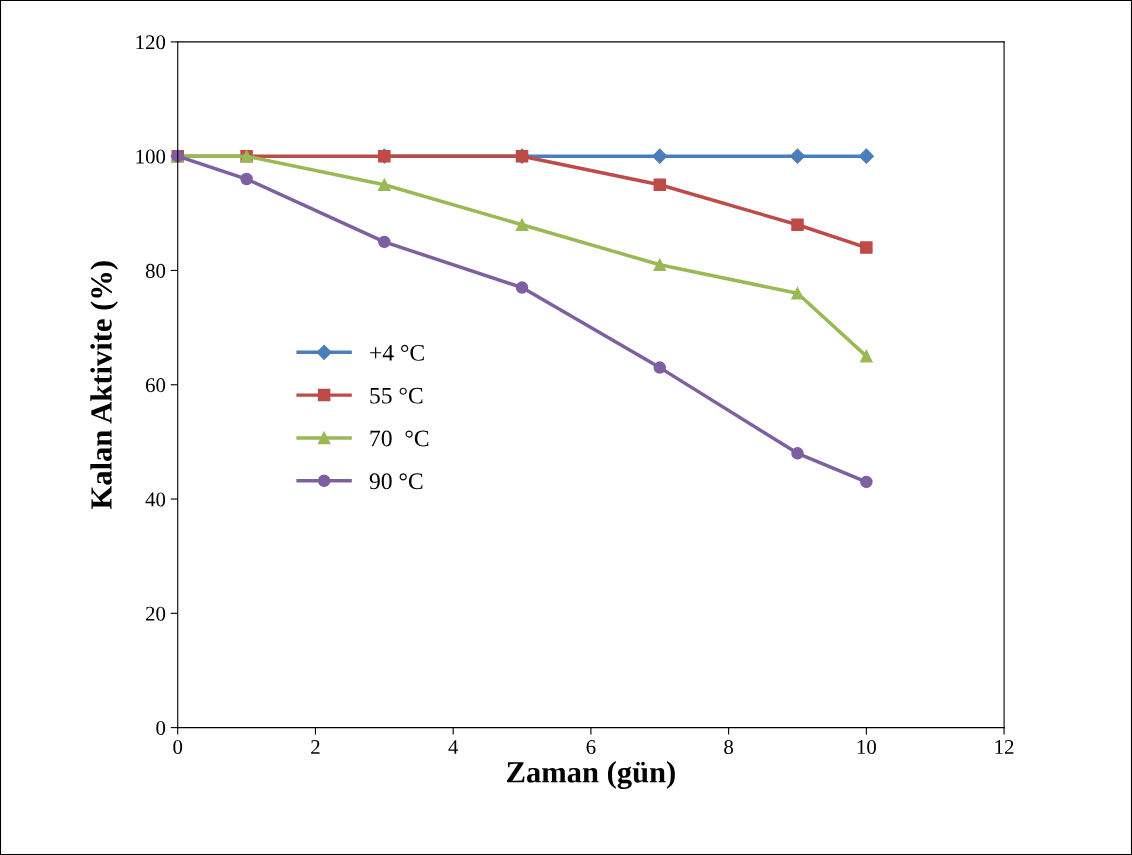 The image size is (1132, 855). Describe the element at coordinates (591, 775) in the screenshot. I see `x-axis-title: Zaman (gün)` at that location.